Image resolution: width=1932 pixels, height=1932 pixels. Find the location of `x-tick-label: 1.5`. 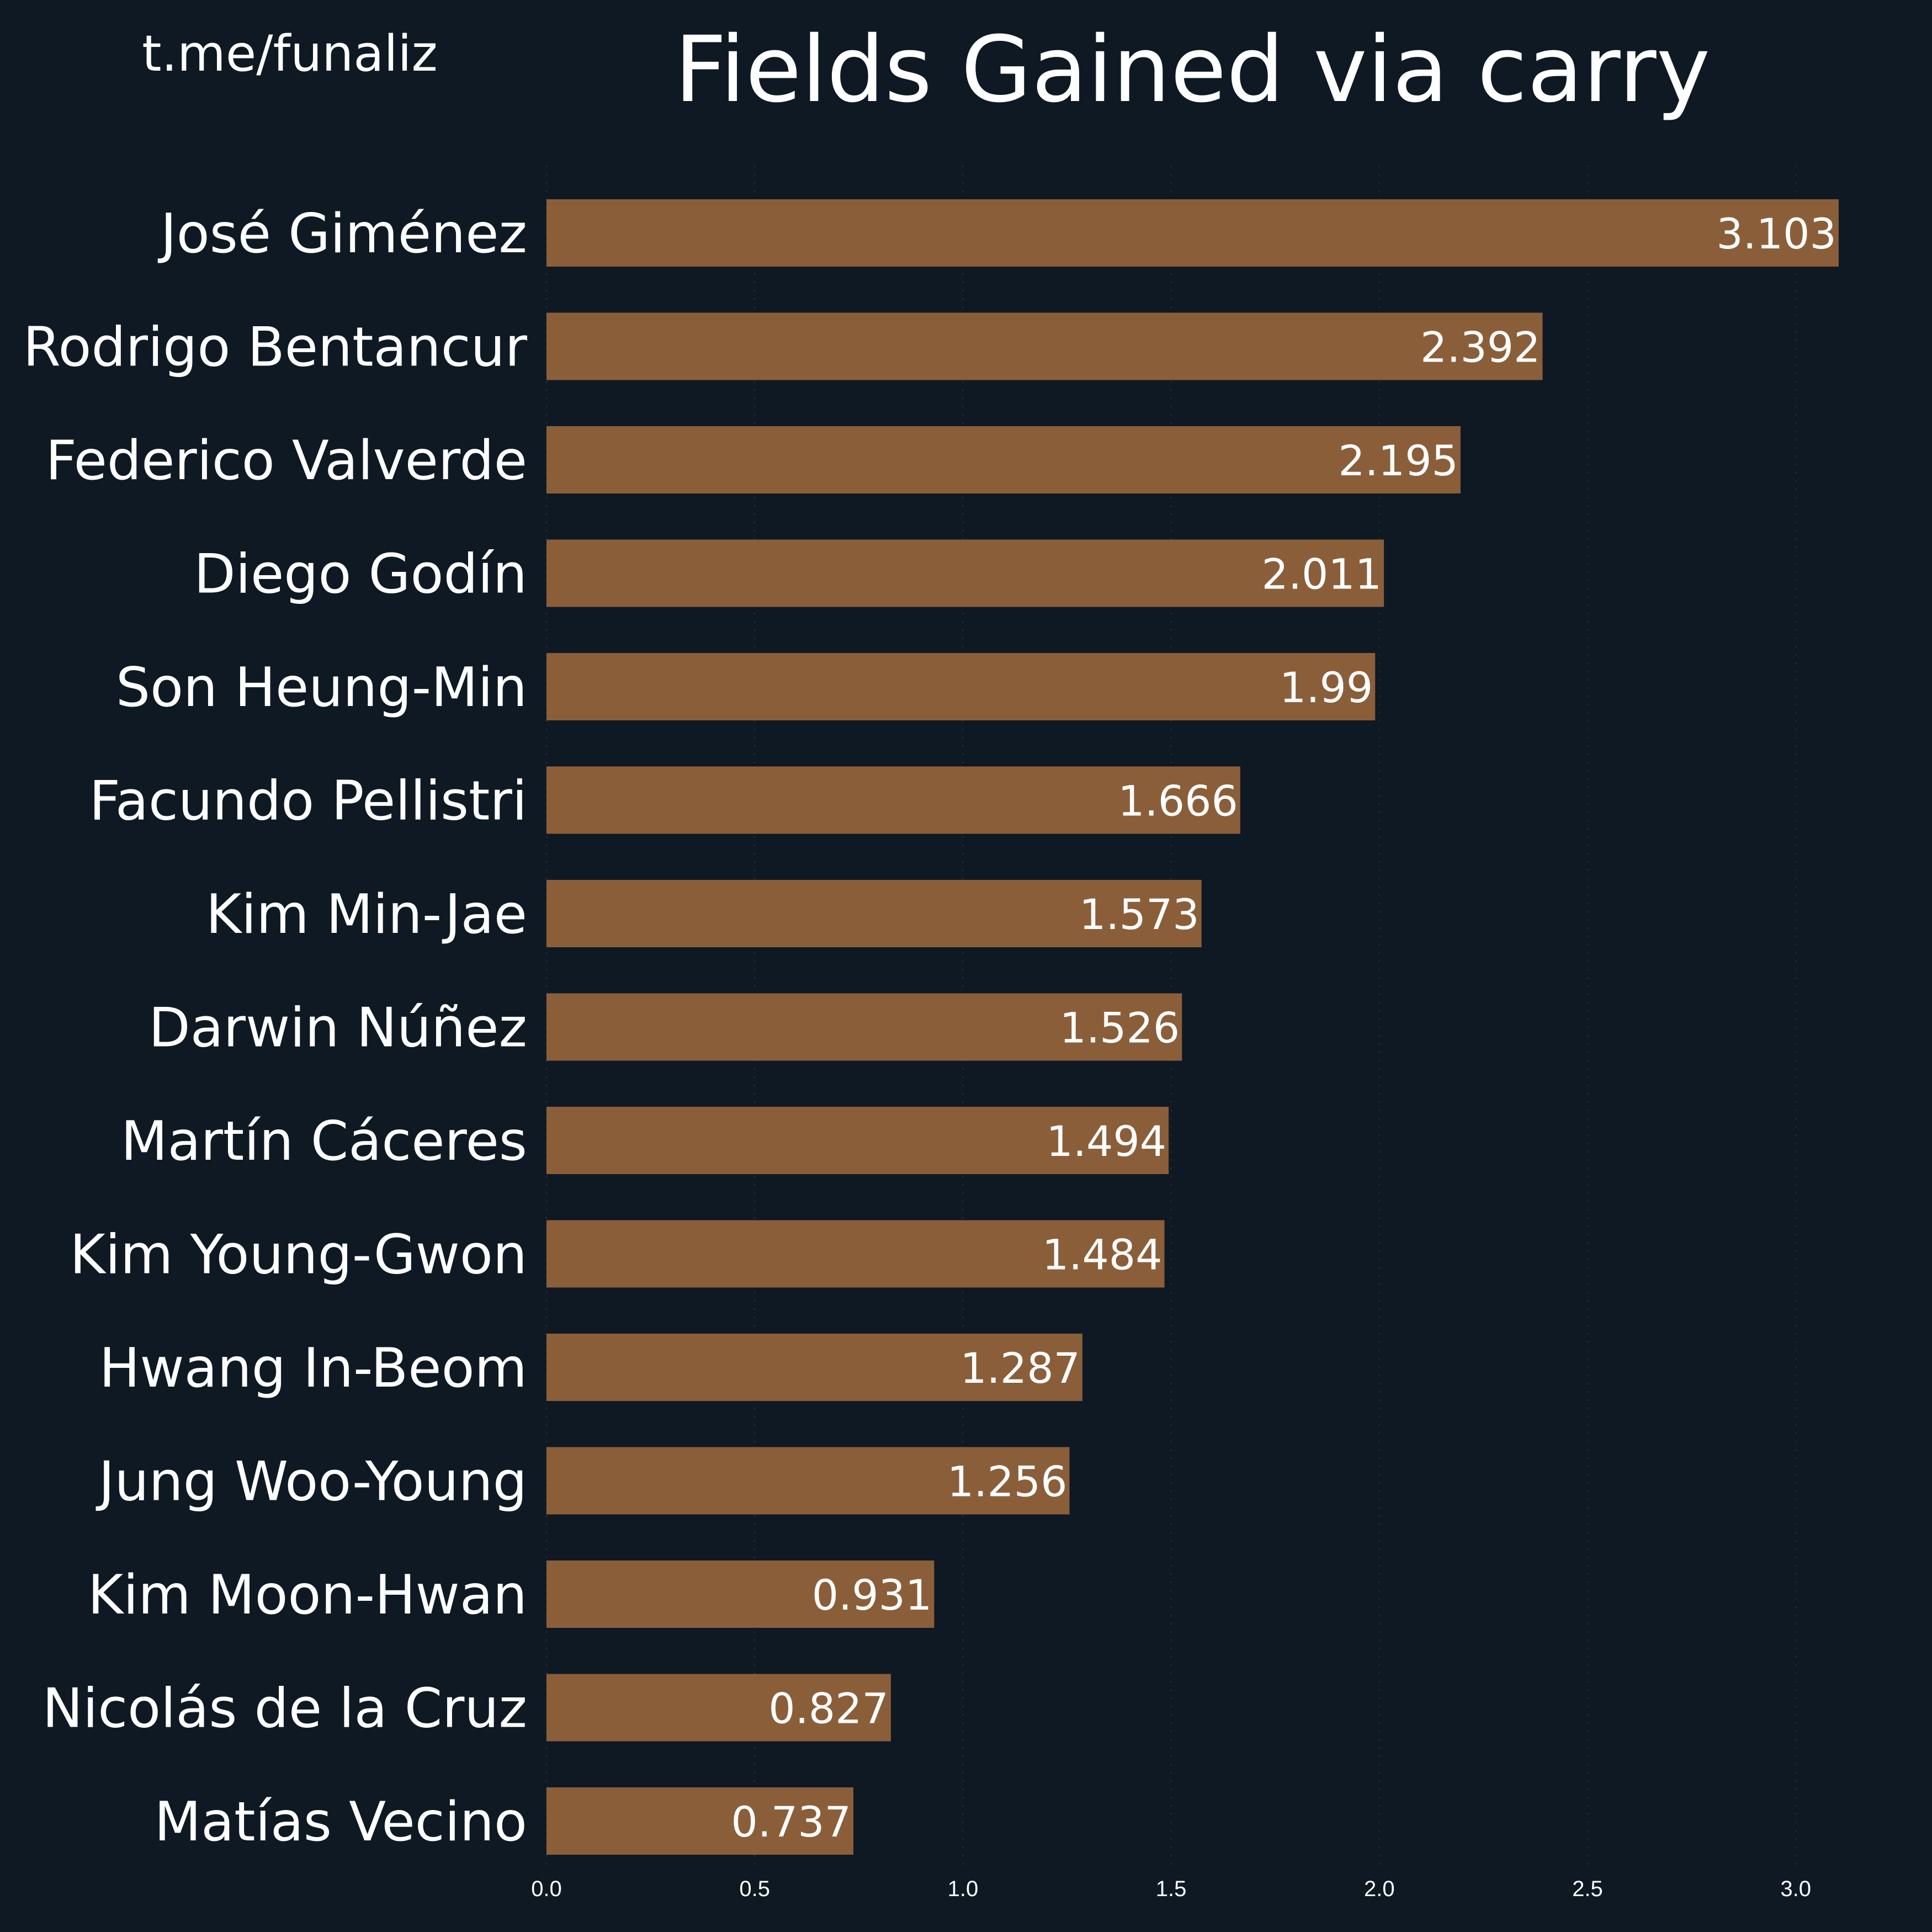

x-tick-label: 1.5 is located at coordinates (1171, 1889).